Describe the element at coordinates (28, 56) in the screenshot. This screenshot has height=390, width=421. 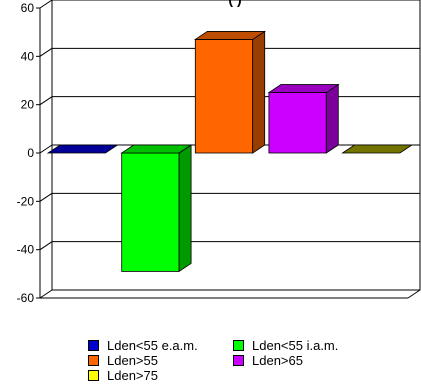
I see `y-tick-label: 40` at that location.